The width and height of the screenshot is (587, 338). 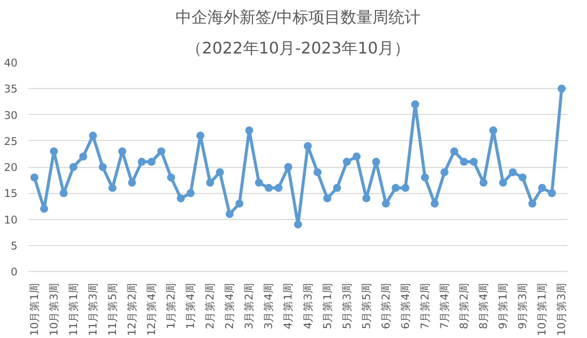 I want to click on x-tick-label: 11月第3周, so click(x=93, y=309).